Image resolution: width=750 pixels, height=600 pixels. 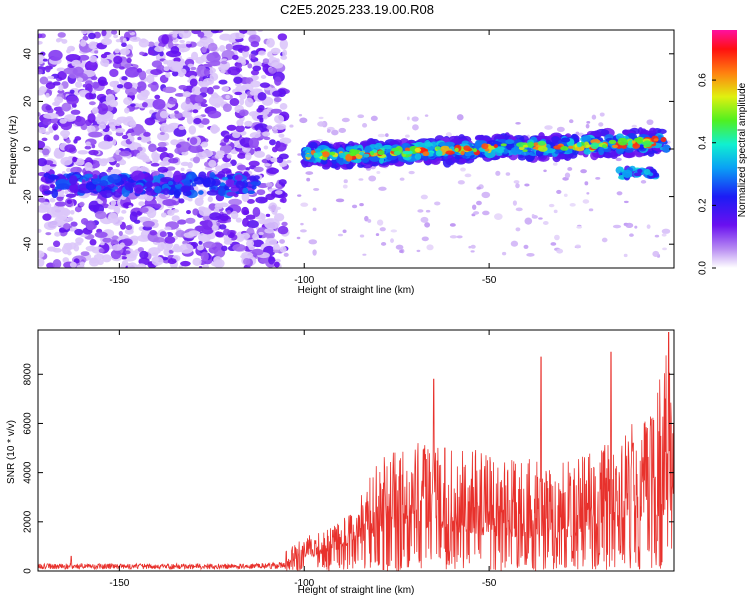 I want to click on colorbar-tick-label: 0.6, so click(x=703, y=80).